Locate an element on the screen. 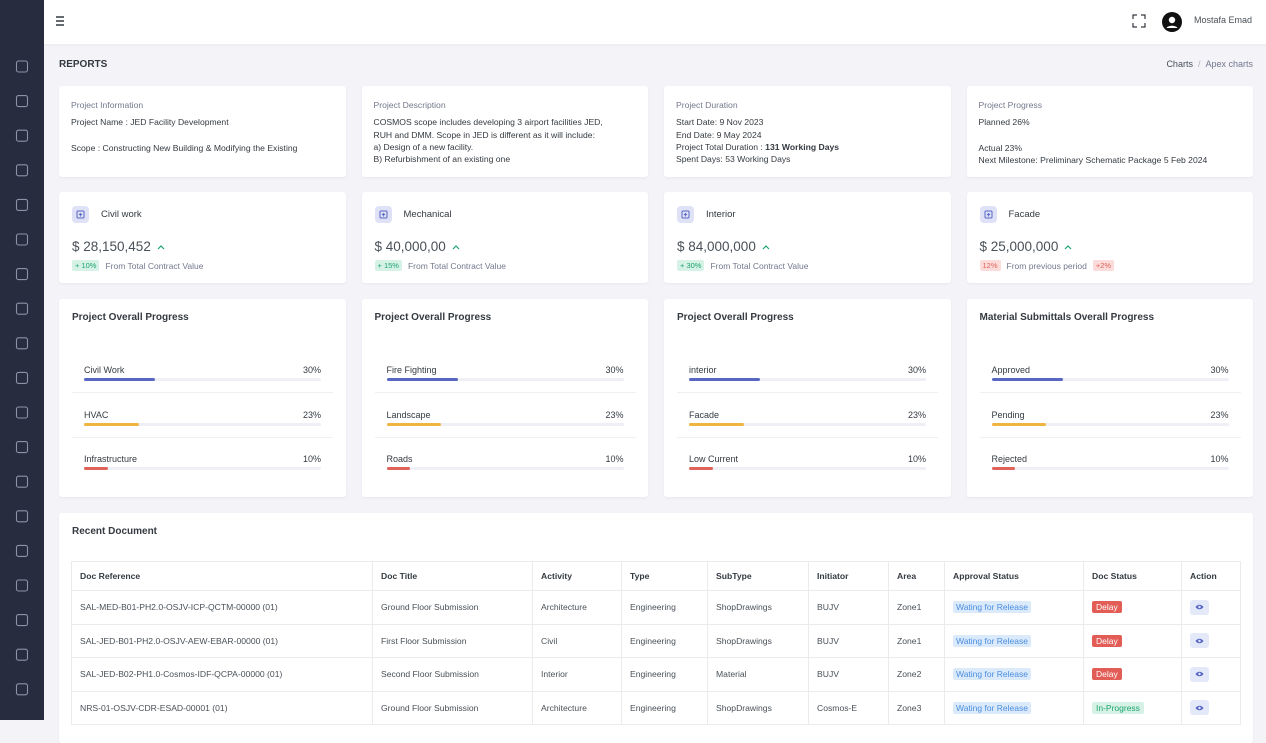 This screenshot has height=743, width=1266. user-avatar is located at coordinates (1172, 22).